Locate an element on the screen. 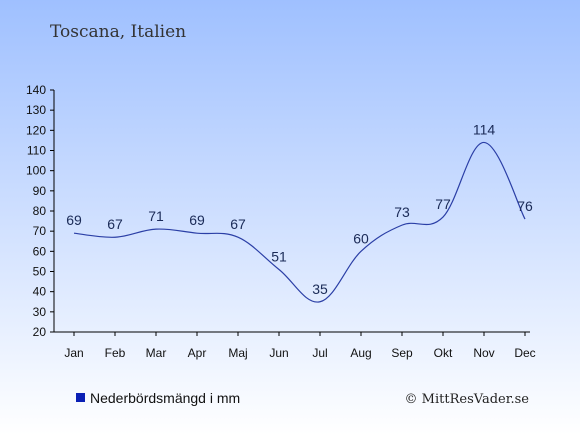 This screenshot has height=435, width=580. x-tick-label: Sep is located at coordinates (402, 353).